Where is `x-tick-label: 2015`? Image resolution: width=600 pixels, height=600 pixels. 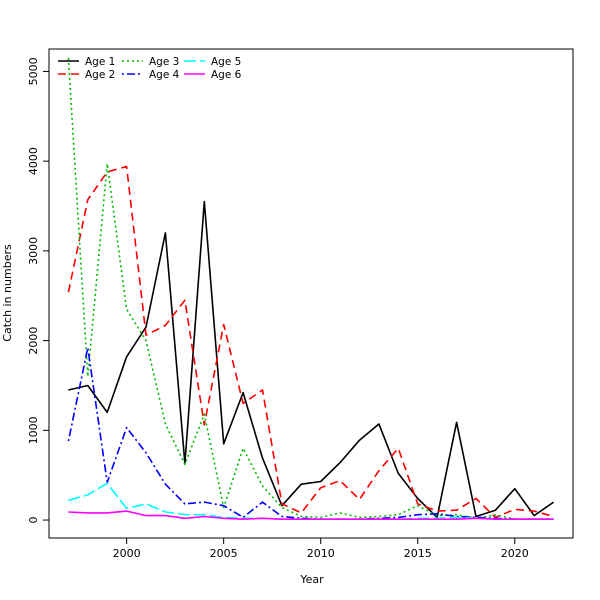 x-tick-label: 2015 is located at coordinates (418, 553).